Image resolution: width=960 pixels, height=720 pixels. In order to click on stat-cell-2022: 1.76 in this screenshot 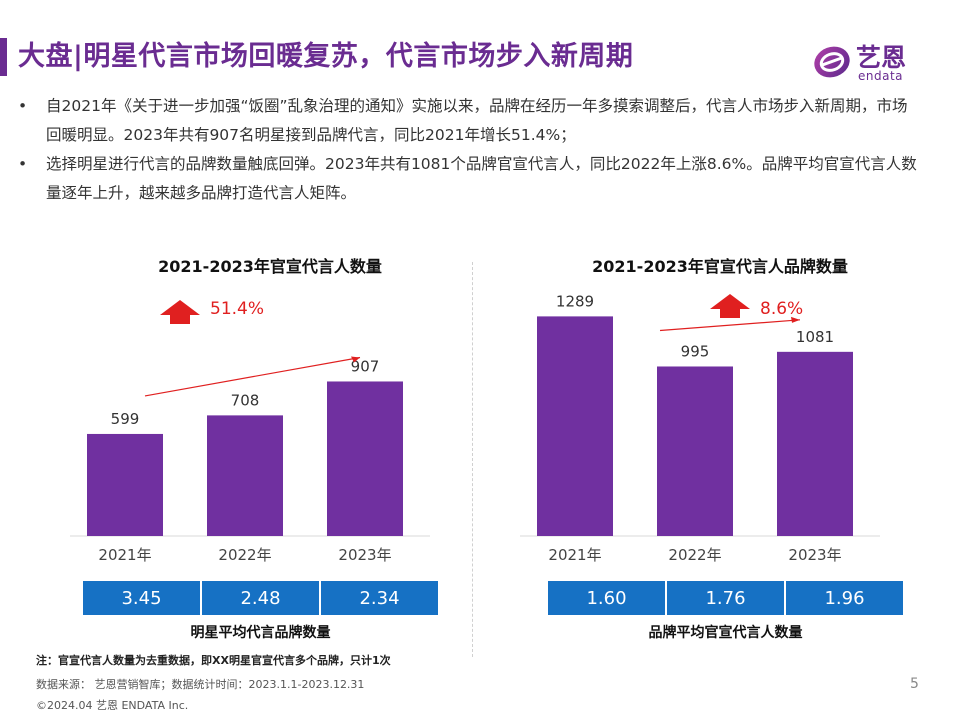, I will do `click(725, 598)`.